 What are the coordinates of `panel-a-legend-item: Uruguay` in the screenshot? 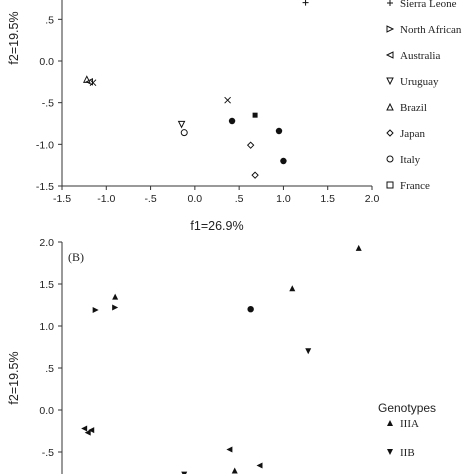 It's located at (412, 82).